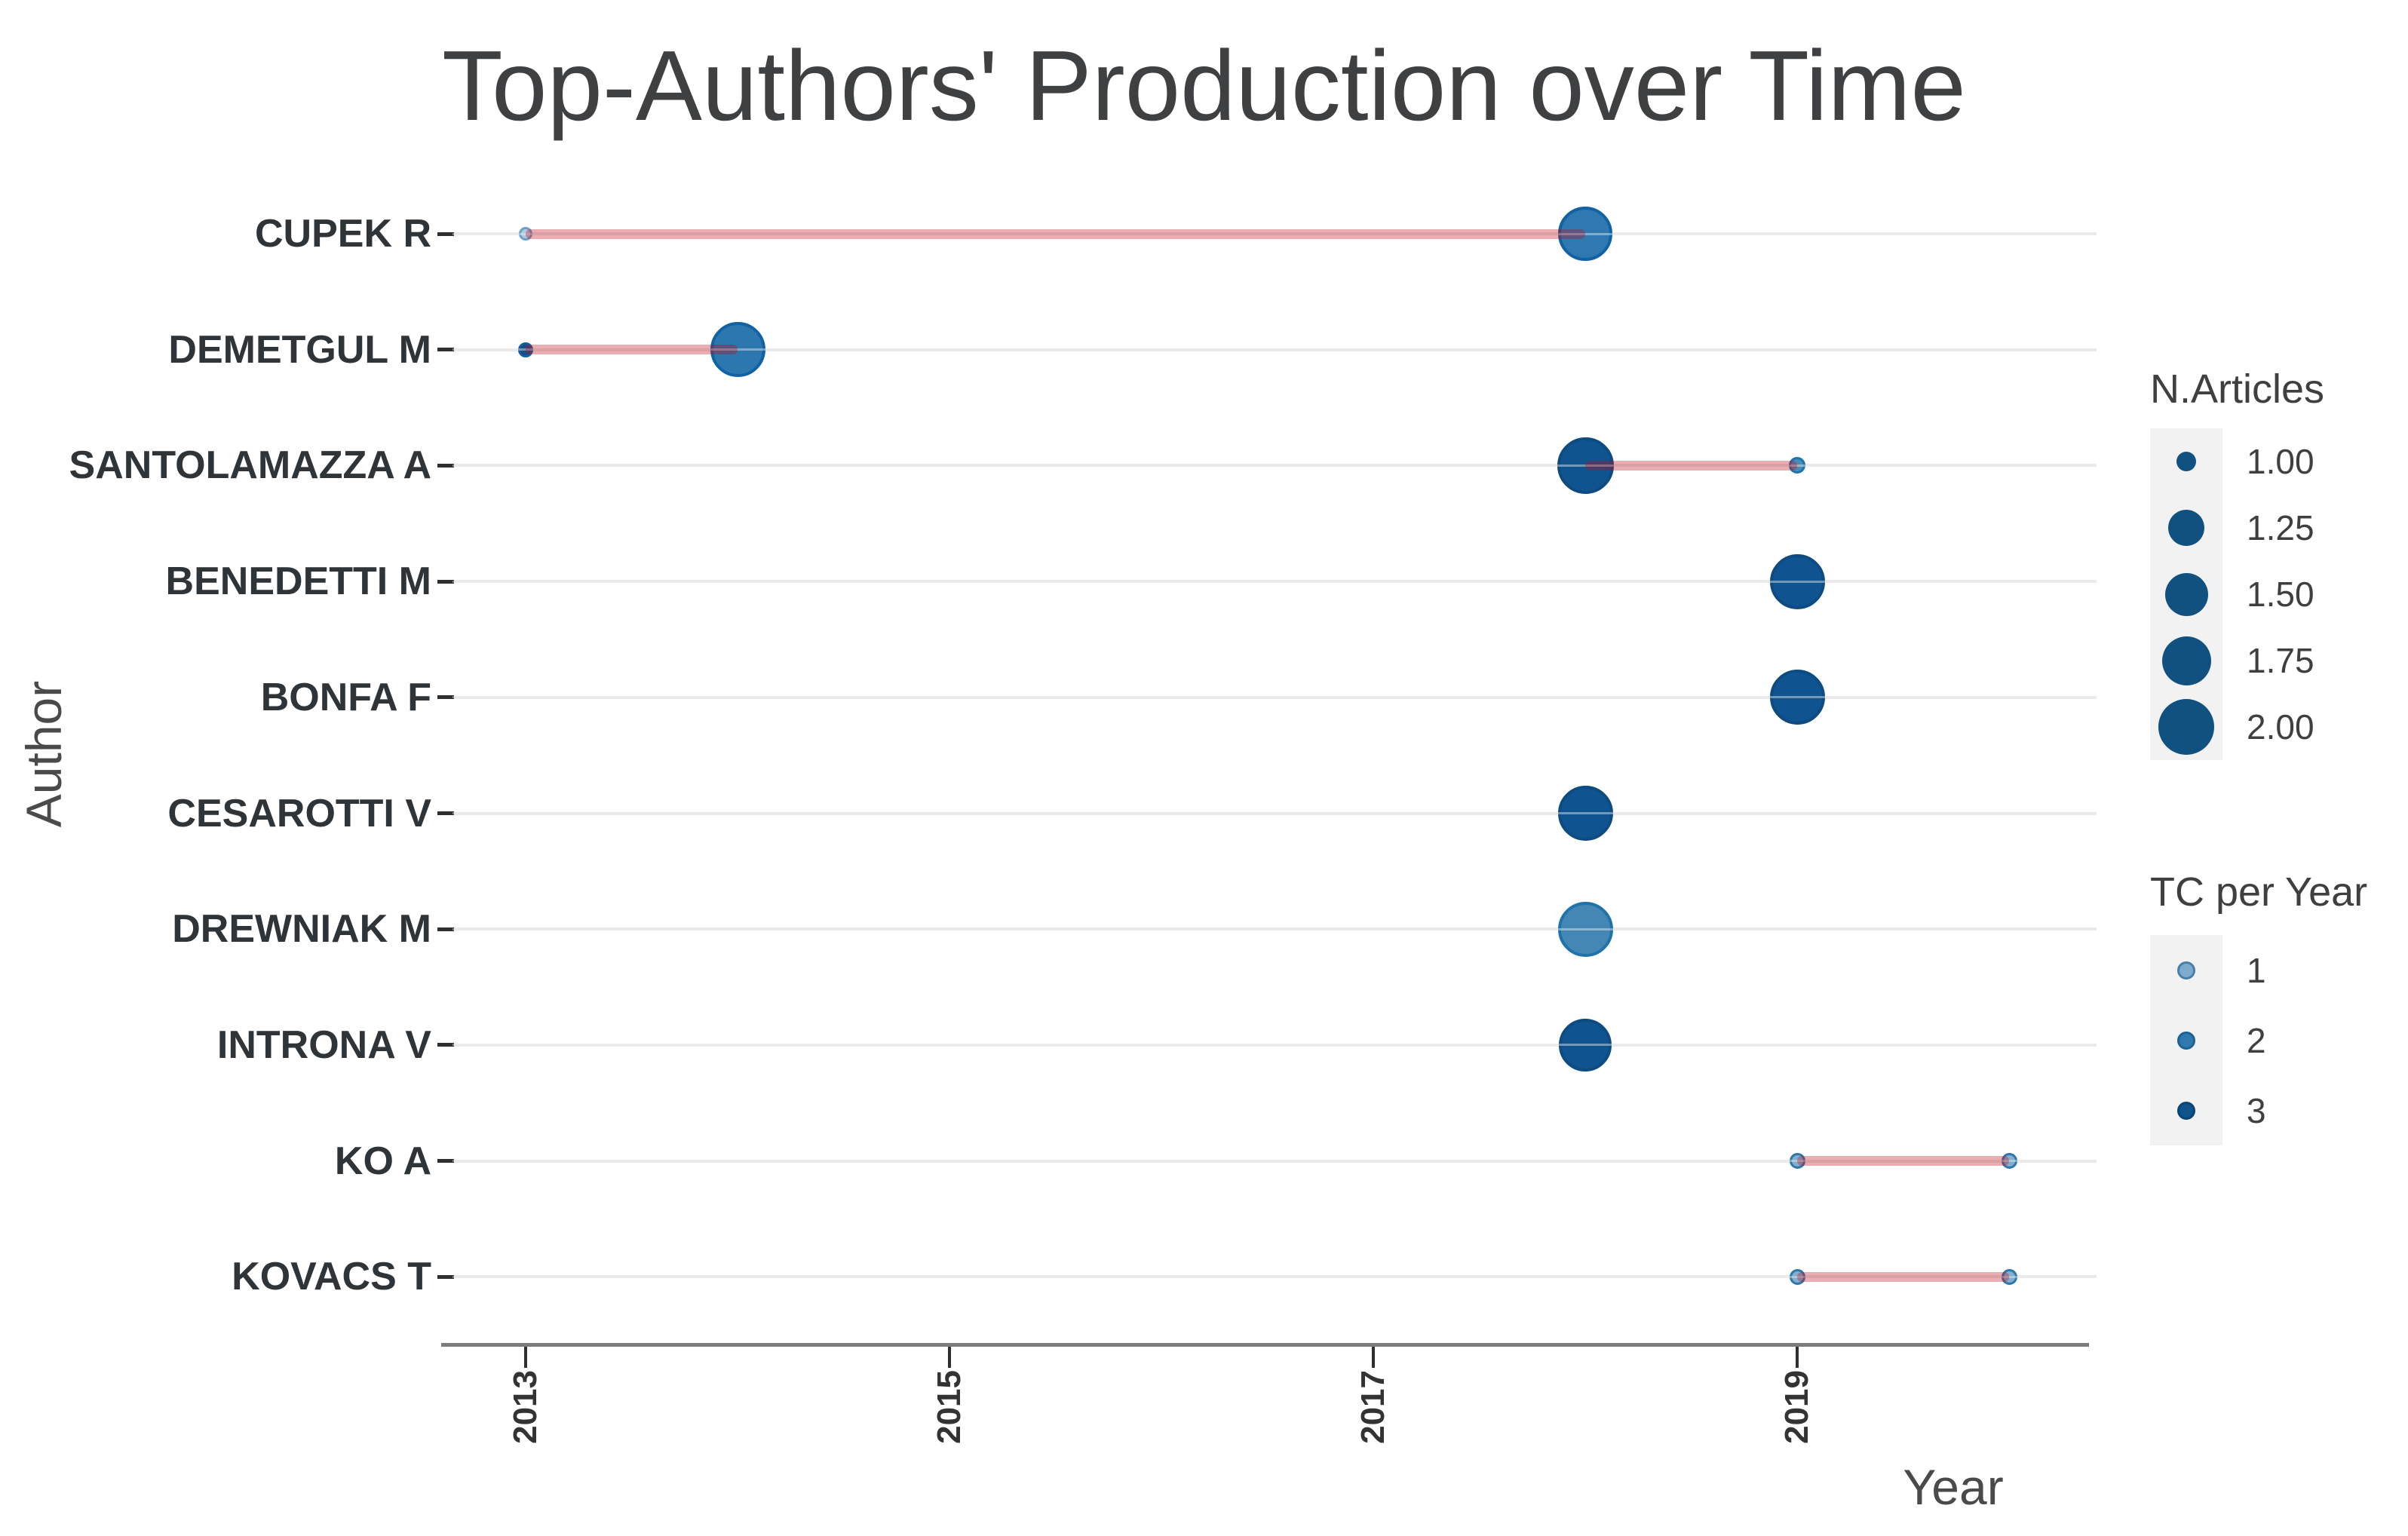 The width and height of the screenshot is (2408, 1536). What do you see at coordinates (2256, 1040) in the screenshot?
I see `color-legend-label: 2` at bounding box center [2256, 1040].